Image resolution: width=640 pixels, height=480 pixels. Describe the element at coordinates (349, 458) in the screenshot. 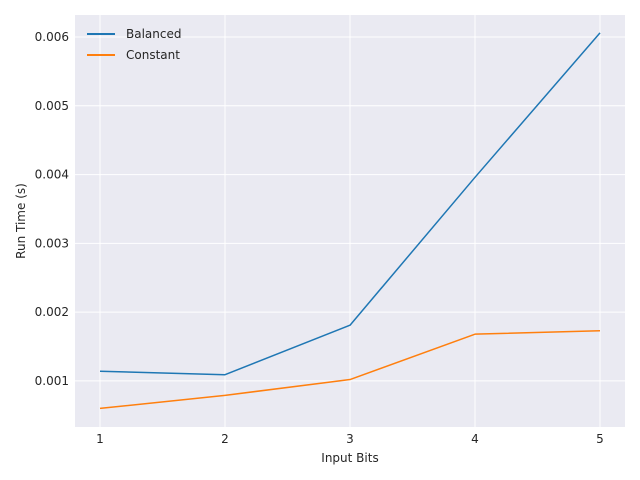

I see `x-axis-label: Input Bits` at that location.